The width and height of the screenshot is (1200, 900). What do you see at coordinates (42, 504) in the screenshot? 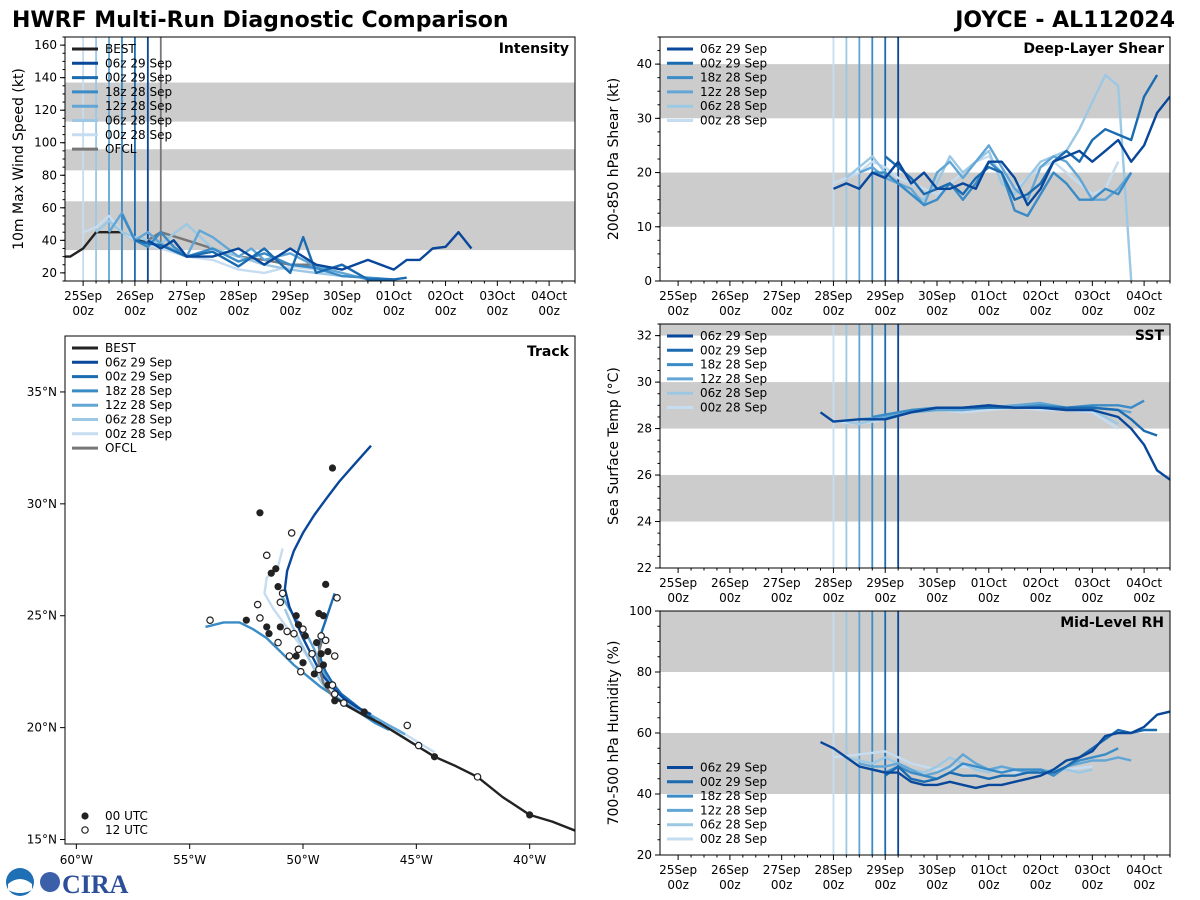
I see `y-tick-label: 30°N` at bounding box center [42, 504].